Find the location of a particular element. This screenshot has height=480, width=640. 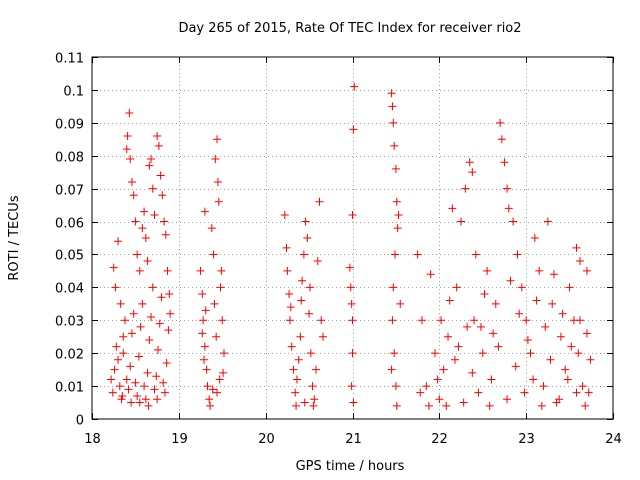

y-tick-label: 0.03 is located at coordinates (69, 322).